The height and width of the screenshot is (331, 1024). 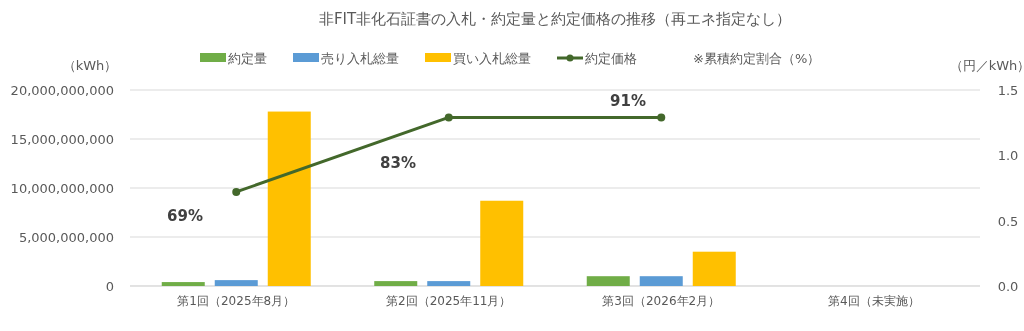 I want to click on y2-tick-label: 0.5, so click(x=1008, y=221).